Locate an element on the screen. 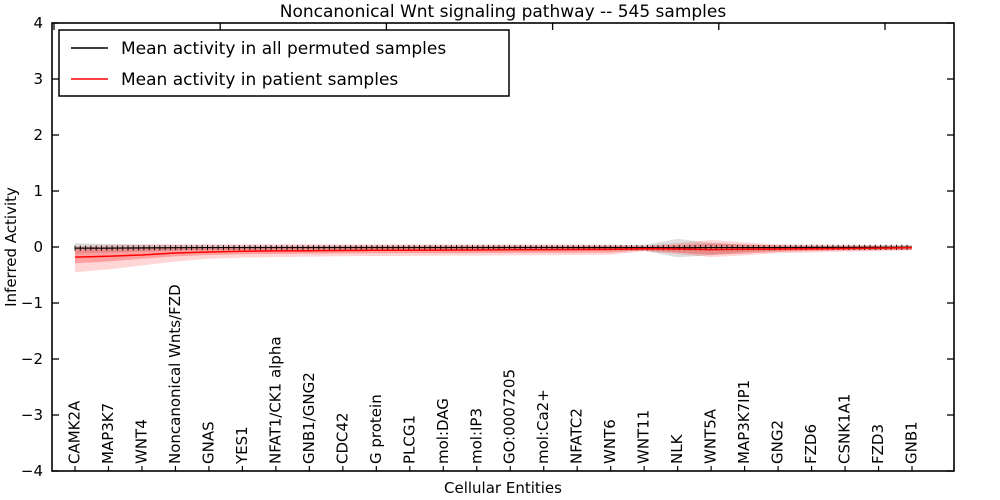  x-tick-label: FZD6 is located at coordinates (811, 444).